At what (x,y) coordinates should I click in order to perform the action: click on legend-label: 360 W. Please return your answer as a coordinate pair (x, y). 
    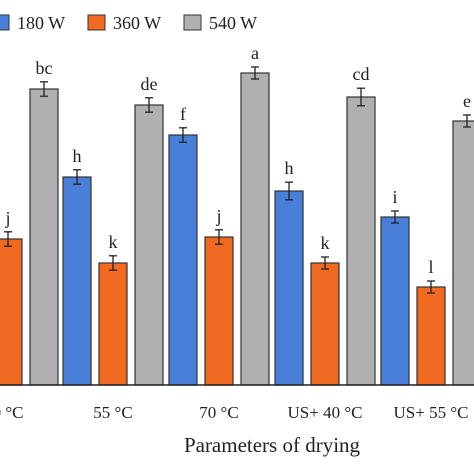
    Looking at the image, I should click on (137, 23).